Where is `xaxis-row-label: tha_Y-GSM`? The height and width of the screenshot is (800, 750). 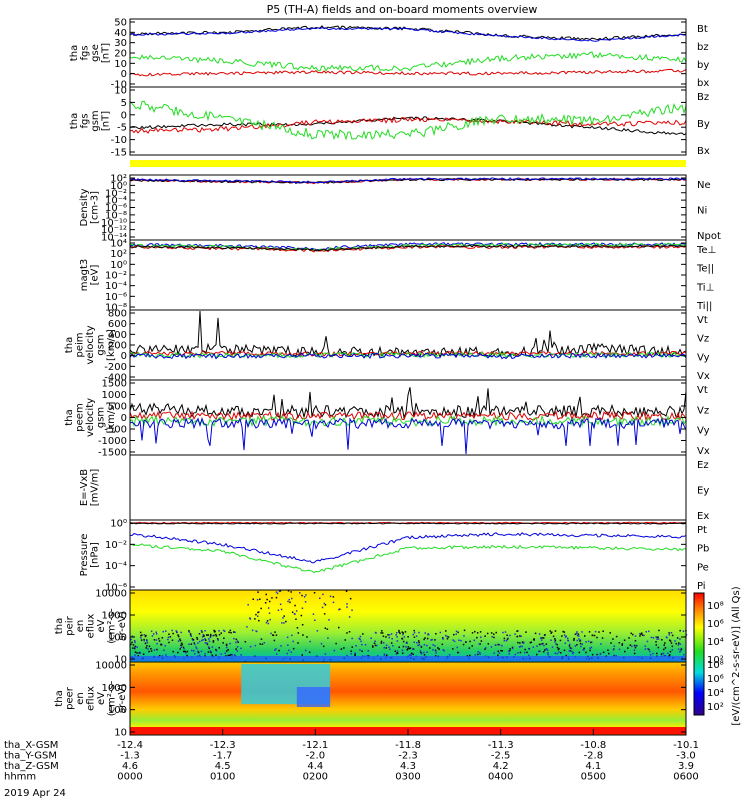
xaxis-row-label: tha_Y-GSM is located at coordinates (30, 756).